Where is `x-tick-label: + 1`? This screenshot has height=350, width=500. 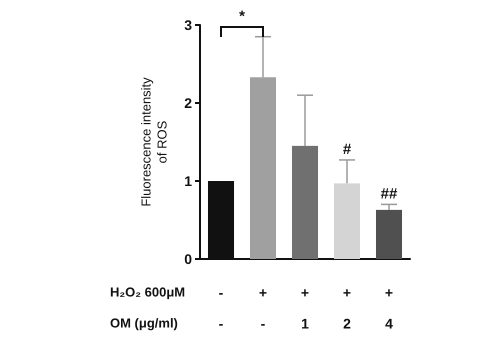 x-tick-label: + 1 is located at coordinates (305, 308).